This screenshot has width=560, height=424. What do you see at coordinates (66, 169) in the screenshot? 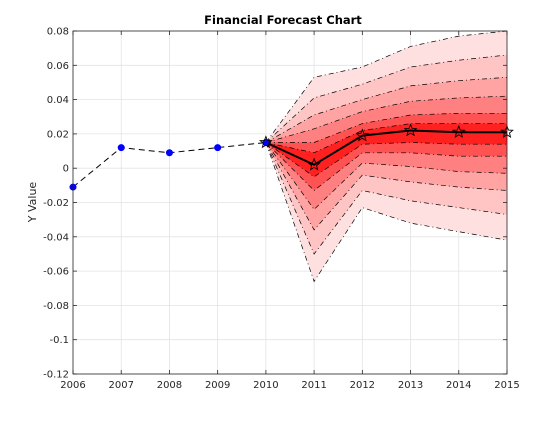
I see `y-tick-label: 0` at bounding box center [66, 169].